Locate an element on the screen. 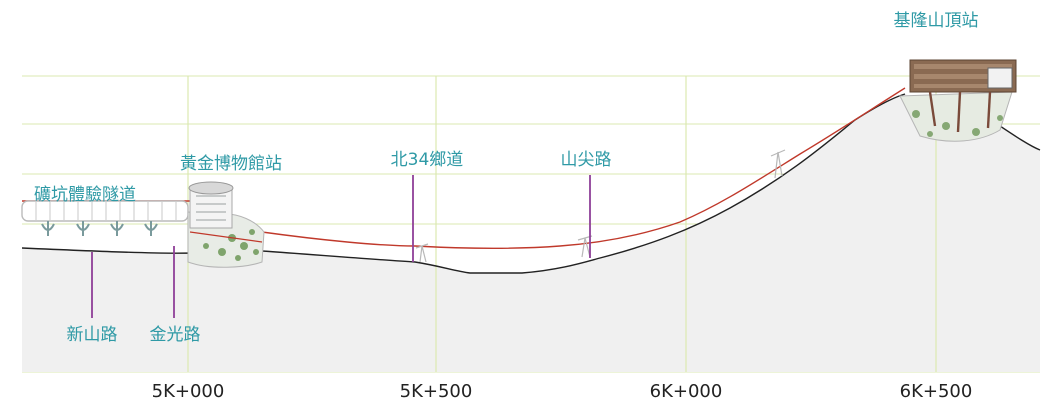 The width and height of the screenshot is (1052, 406). shanjian-road-label: 山尖路 is located at coordinates (586, 160).